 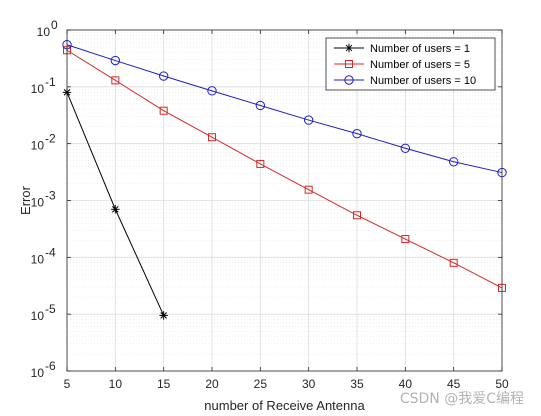 What do you see at coordinates (420, 65) in the screenshot?
I see `legend-label: Number of users = 5` at bounding box center [420, 65].